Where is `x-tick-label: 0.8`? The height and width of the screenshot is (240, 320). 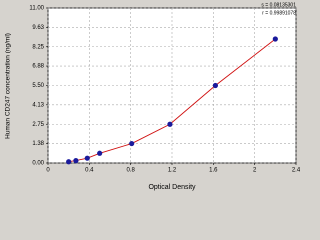
x-tick-label: 0.8 is located at coordinates (130, 171).